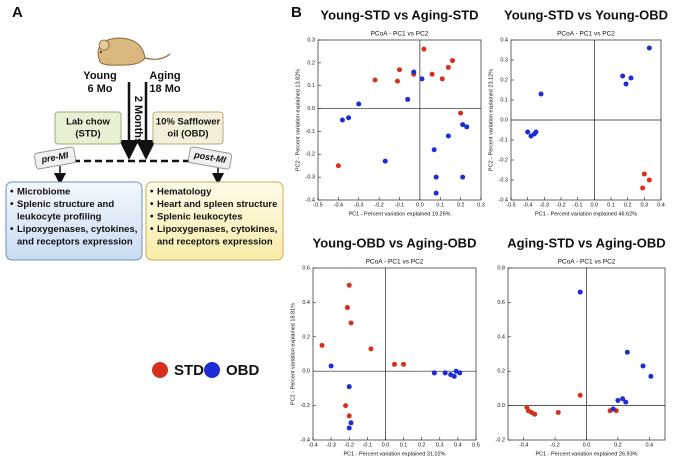 Image resolution: width=675 pixels, height=457 pixels. I want to click on y-tick-label: 0.8, so click(501, 268).